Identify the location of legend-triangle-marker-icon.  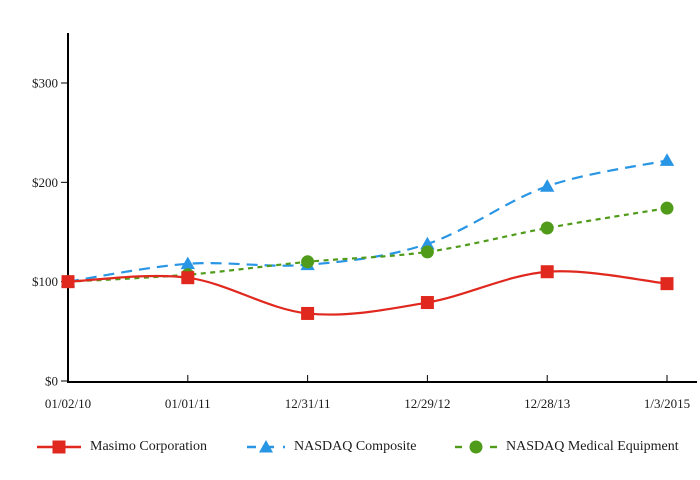
(266, 446).